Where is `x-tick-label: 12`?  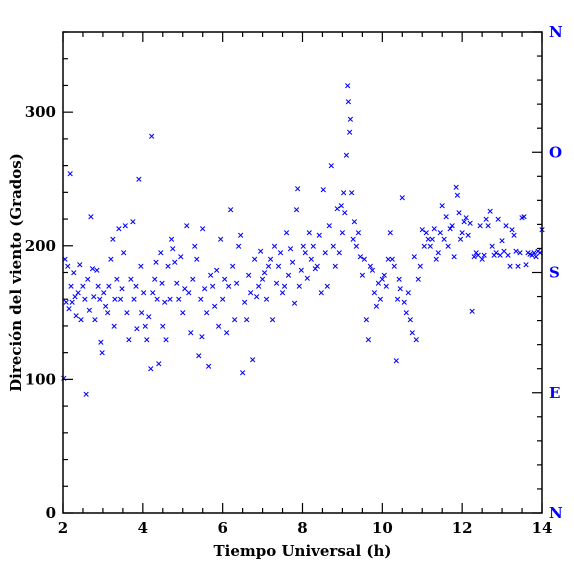 x-tick-label: 12 is located at coordinates (462, 528).